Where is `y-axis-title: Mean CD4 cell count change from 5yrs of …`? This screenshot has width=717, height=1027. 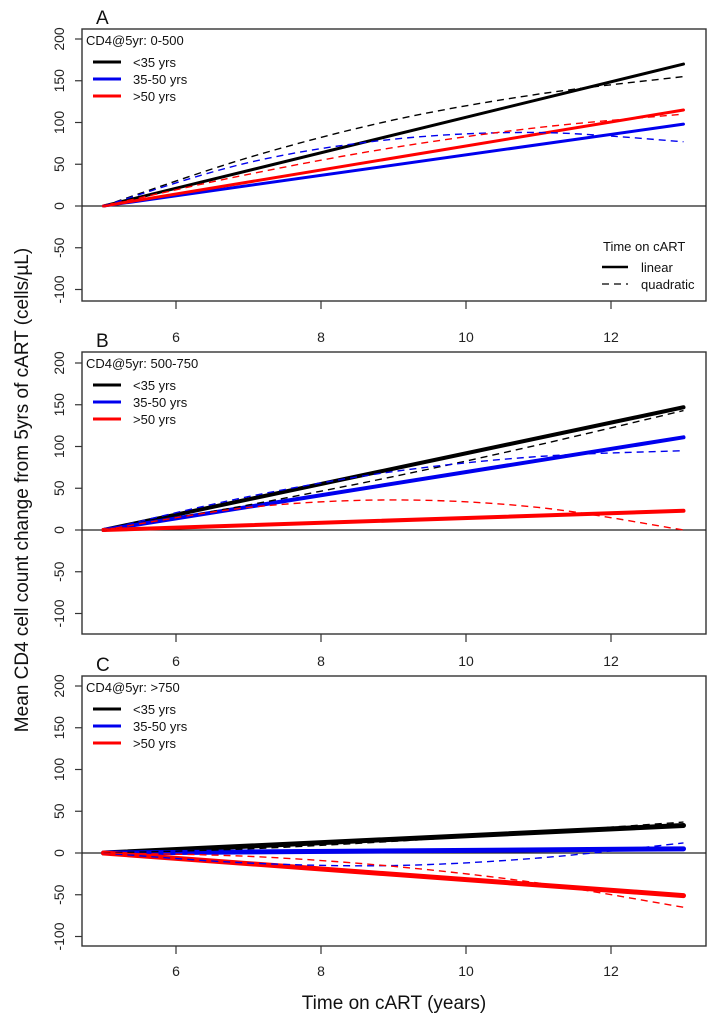 y-axis-title: Mean CD4 cell count change from 5yrs of … is located at coordinates (22, 490).